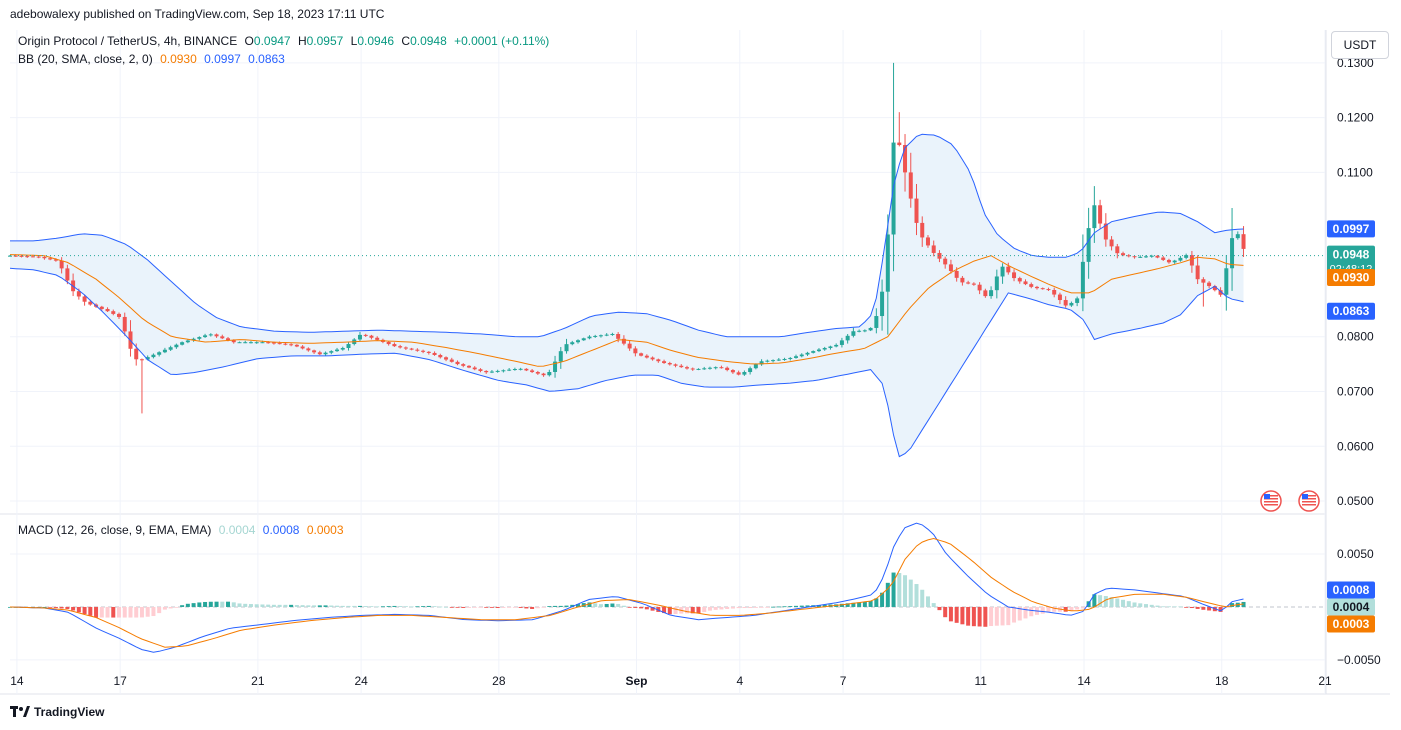 This screenshot has width=1401, height=730. I want to click on macd-line-tag: 0.0008, so click(1351, 590).